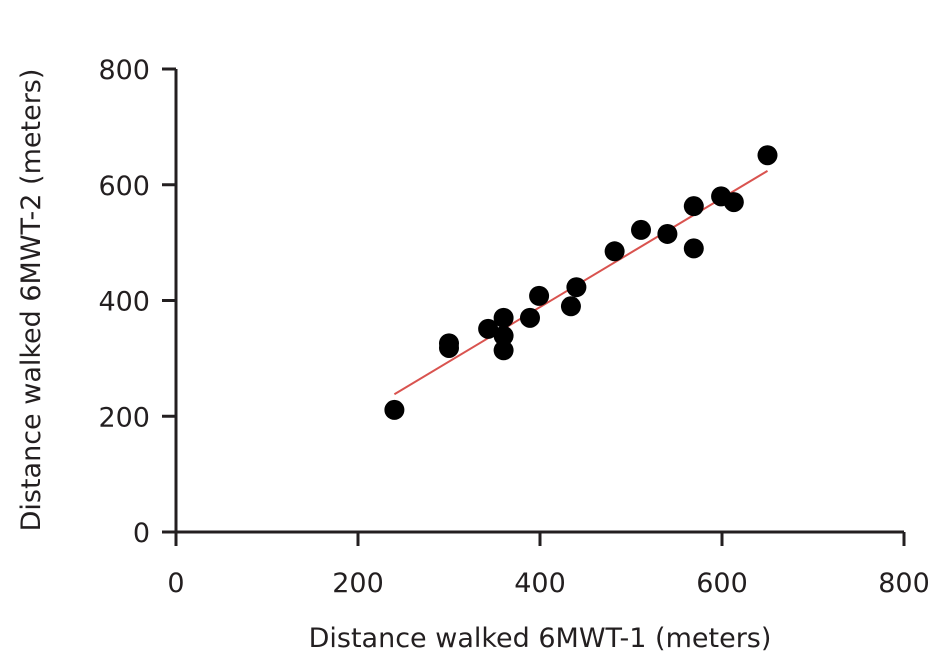 The height and width of the screenshot is (666, 943). I want to click on y-tick-label: 0, so click(141, 533).